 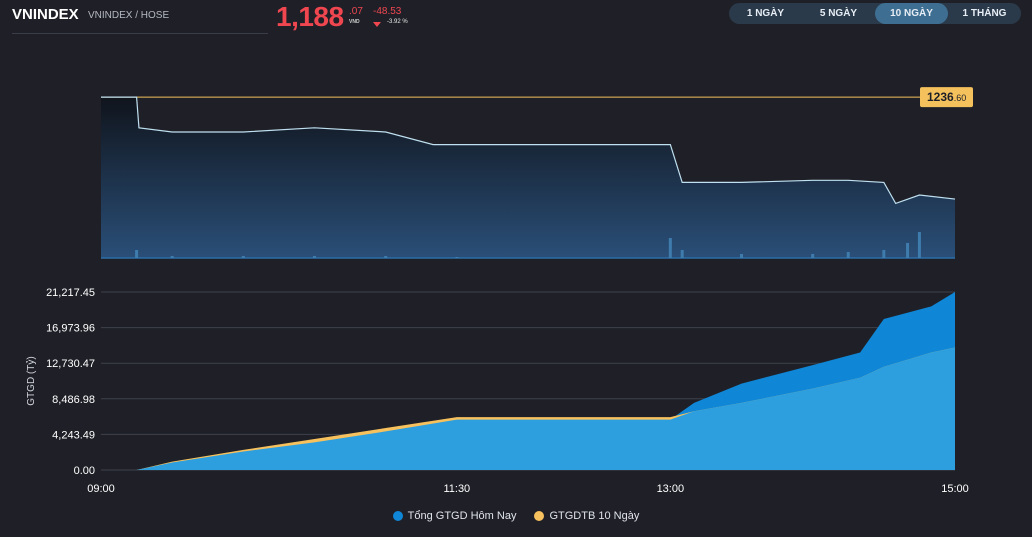 I want to click on y-tick-label: 4,243.49, so click(x=73, y=435).